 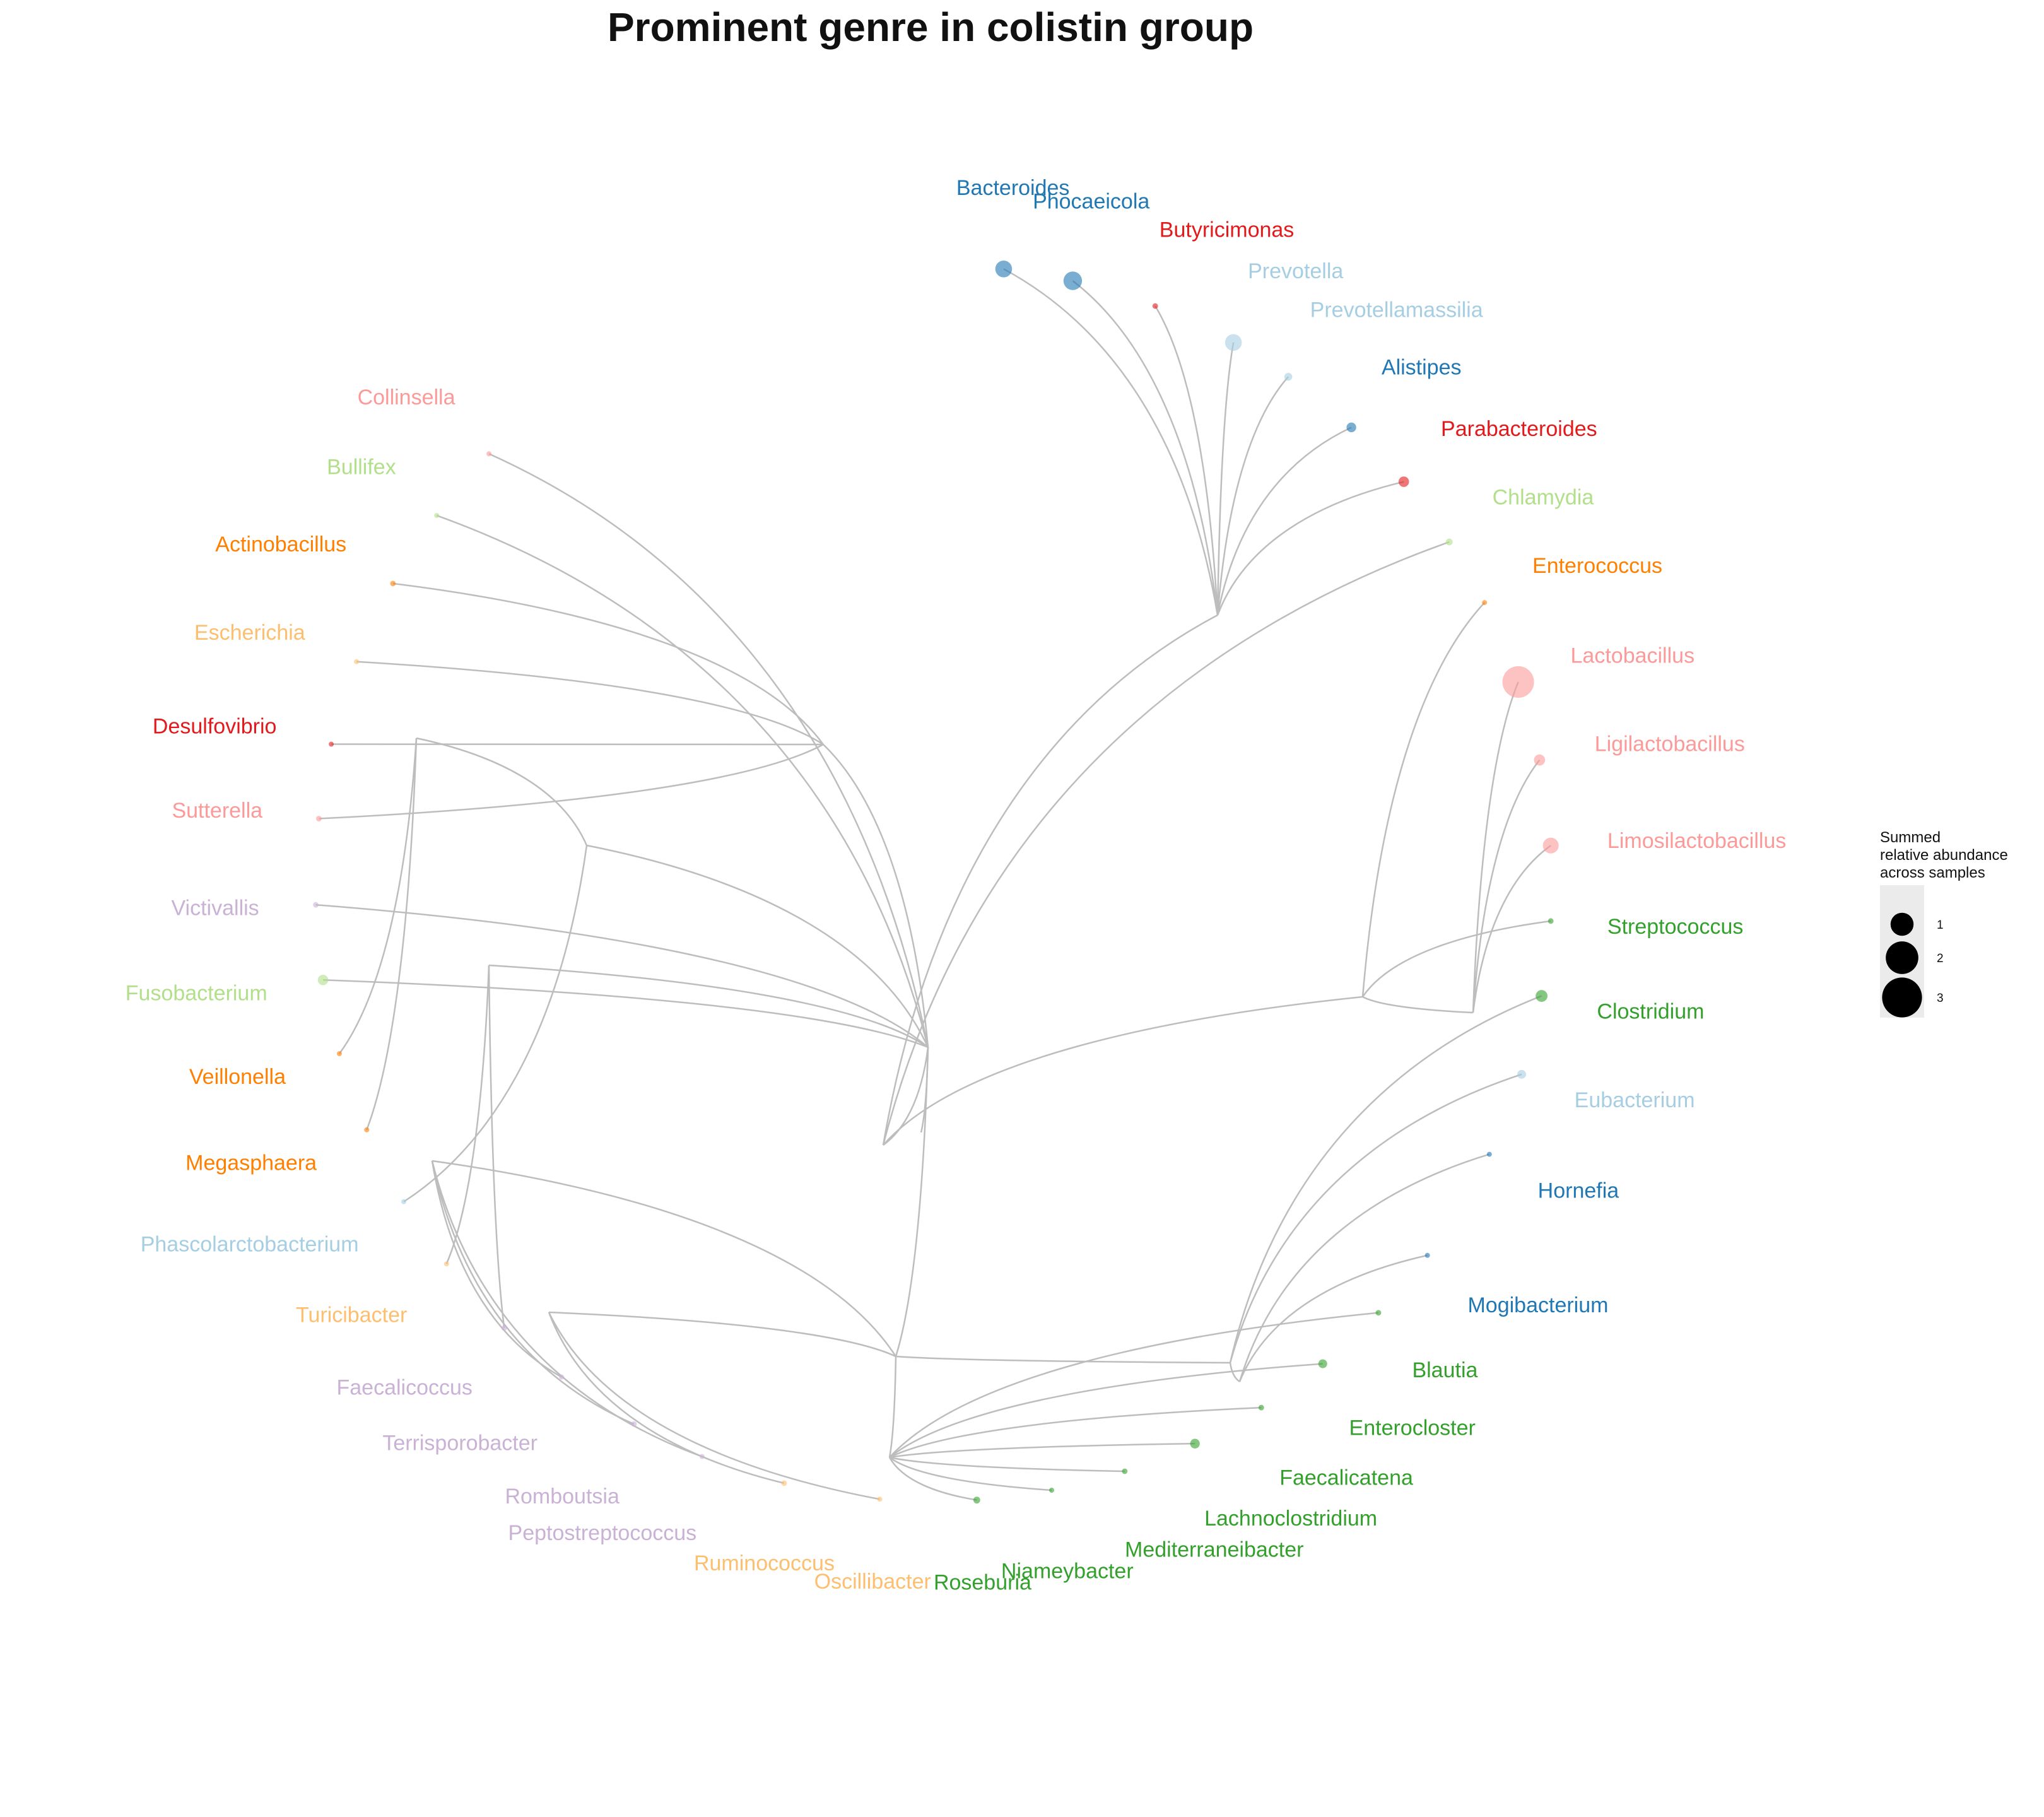 I want to click on tip-label-faecalicoccus: Faecalicoccus, so click(x=405, y=1387).